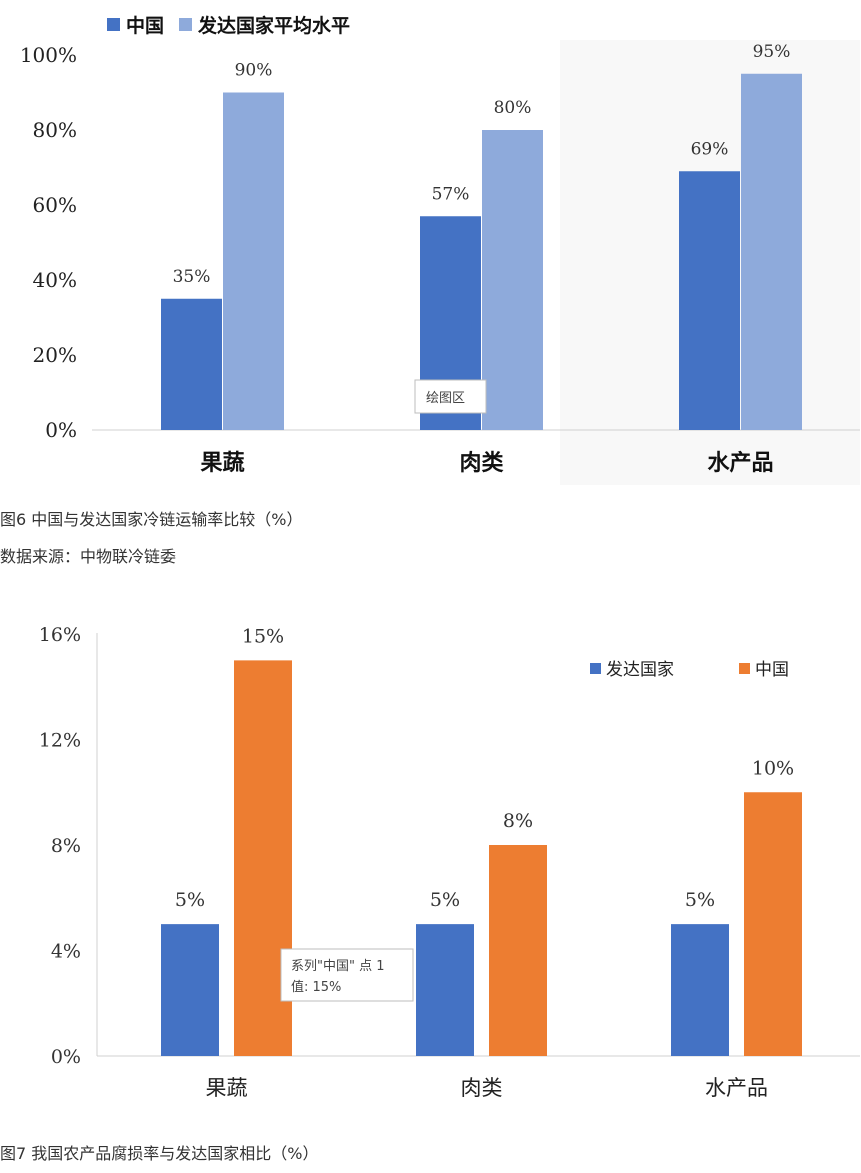  What do you see at coordinates (445, 398) in the screenshot?
I see `tooltip-text: 绘图区` at bounding box center [445, 398].